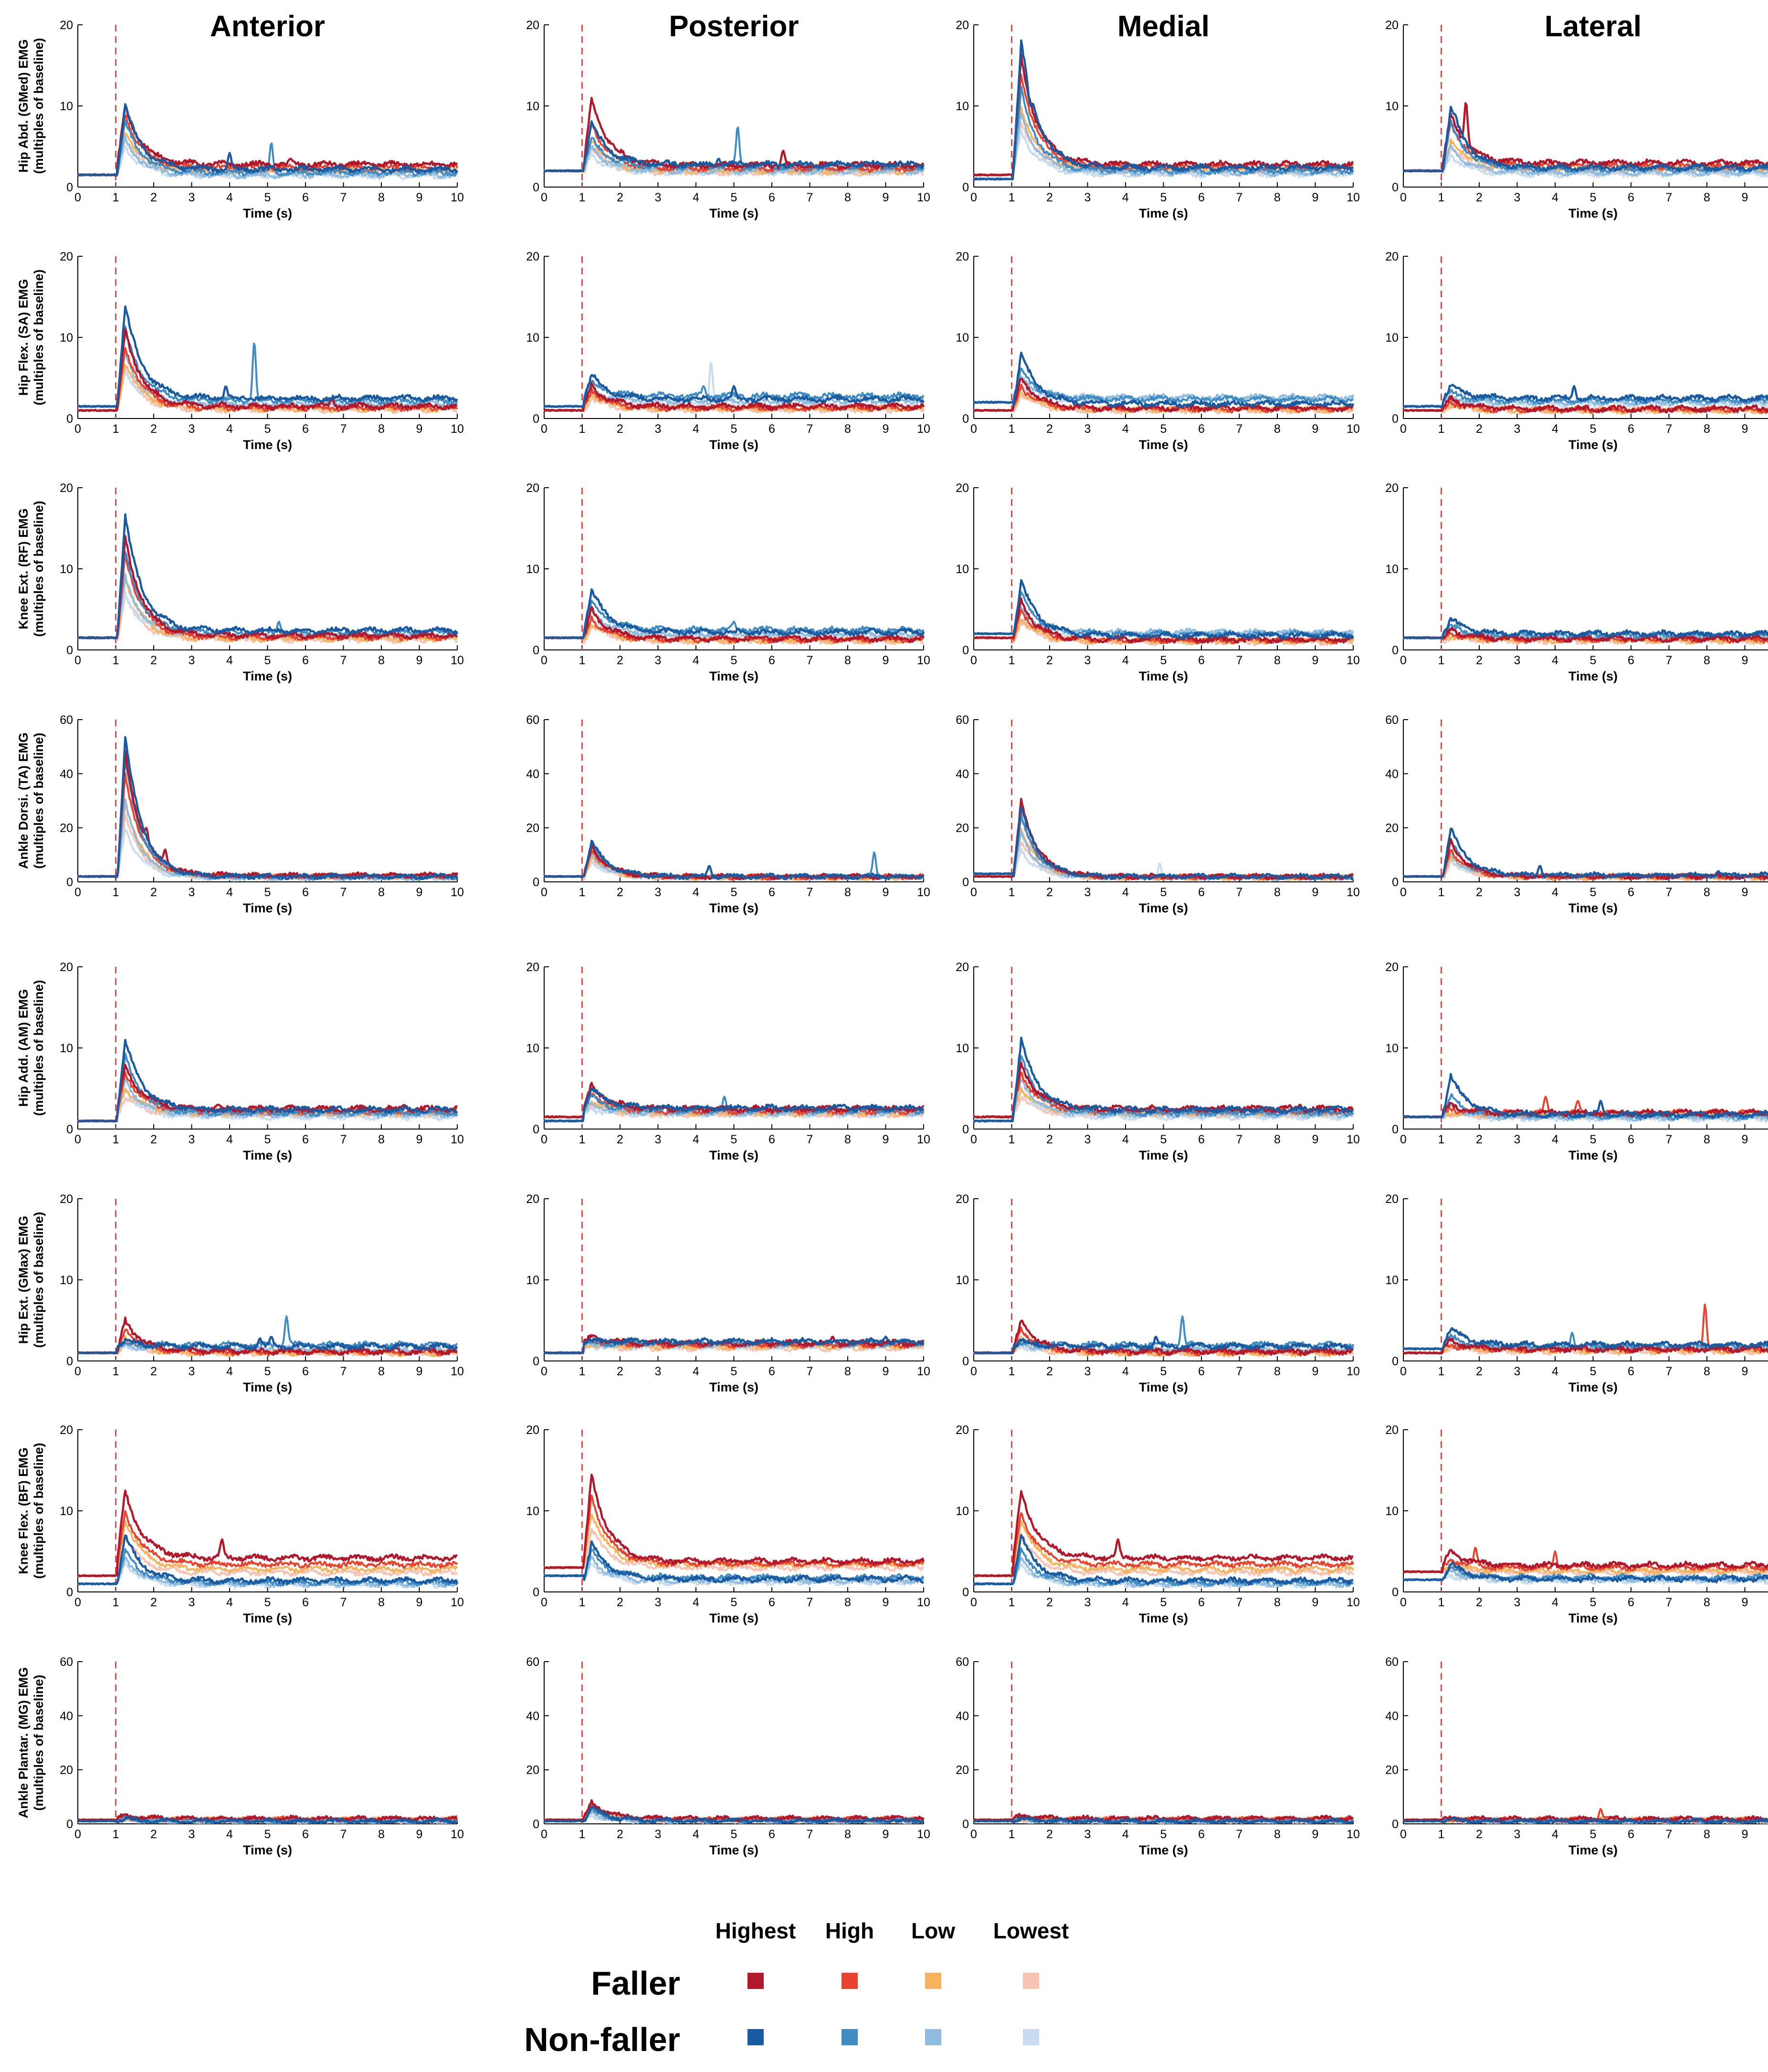  I want to click on legend-group-faller: Faller, so click(635, 1983).